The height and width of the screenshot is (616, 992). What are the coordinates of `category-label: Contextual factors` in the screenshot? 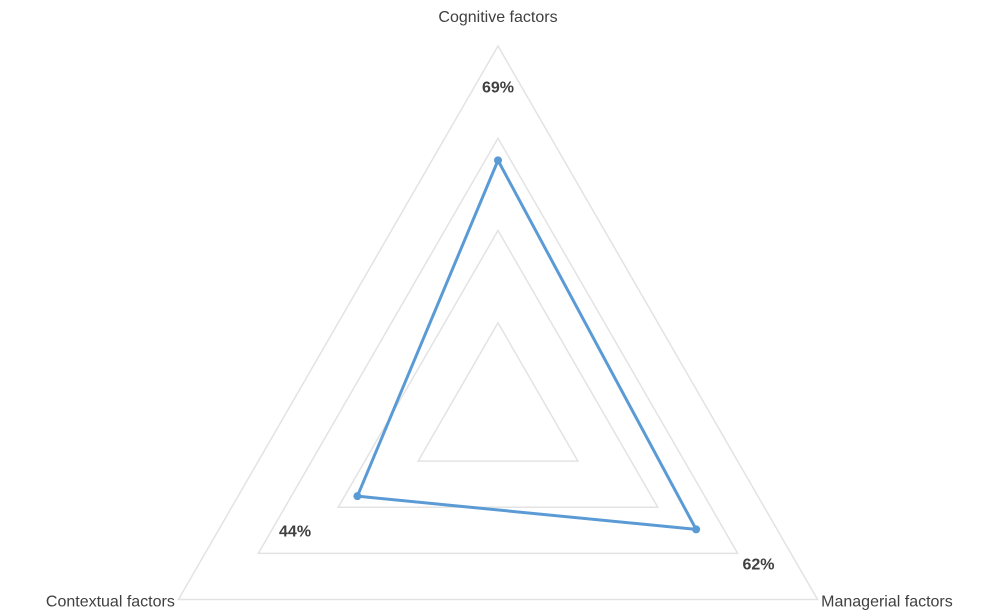 It's located at (110, 602).